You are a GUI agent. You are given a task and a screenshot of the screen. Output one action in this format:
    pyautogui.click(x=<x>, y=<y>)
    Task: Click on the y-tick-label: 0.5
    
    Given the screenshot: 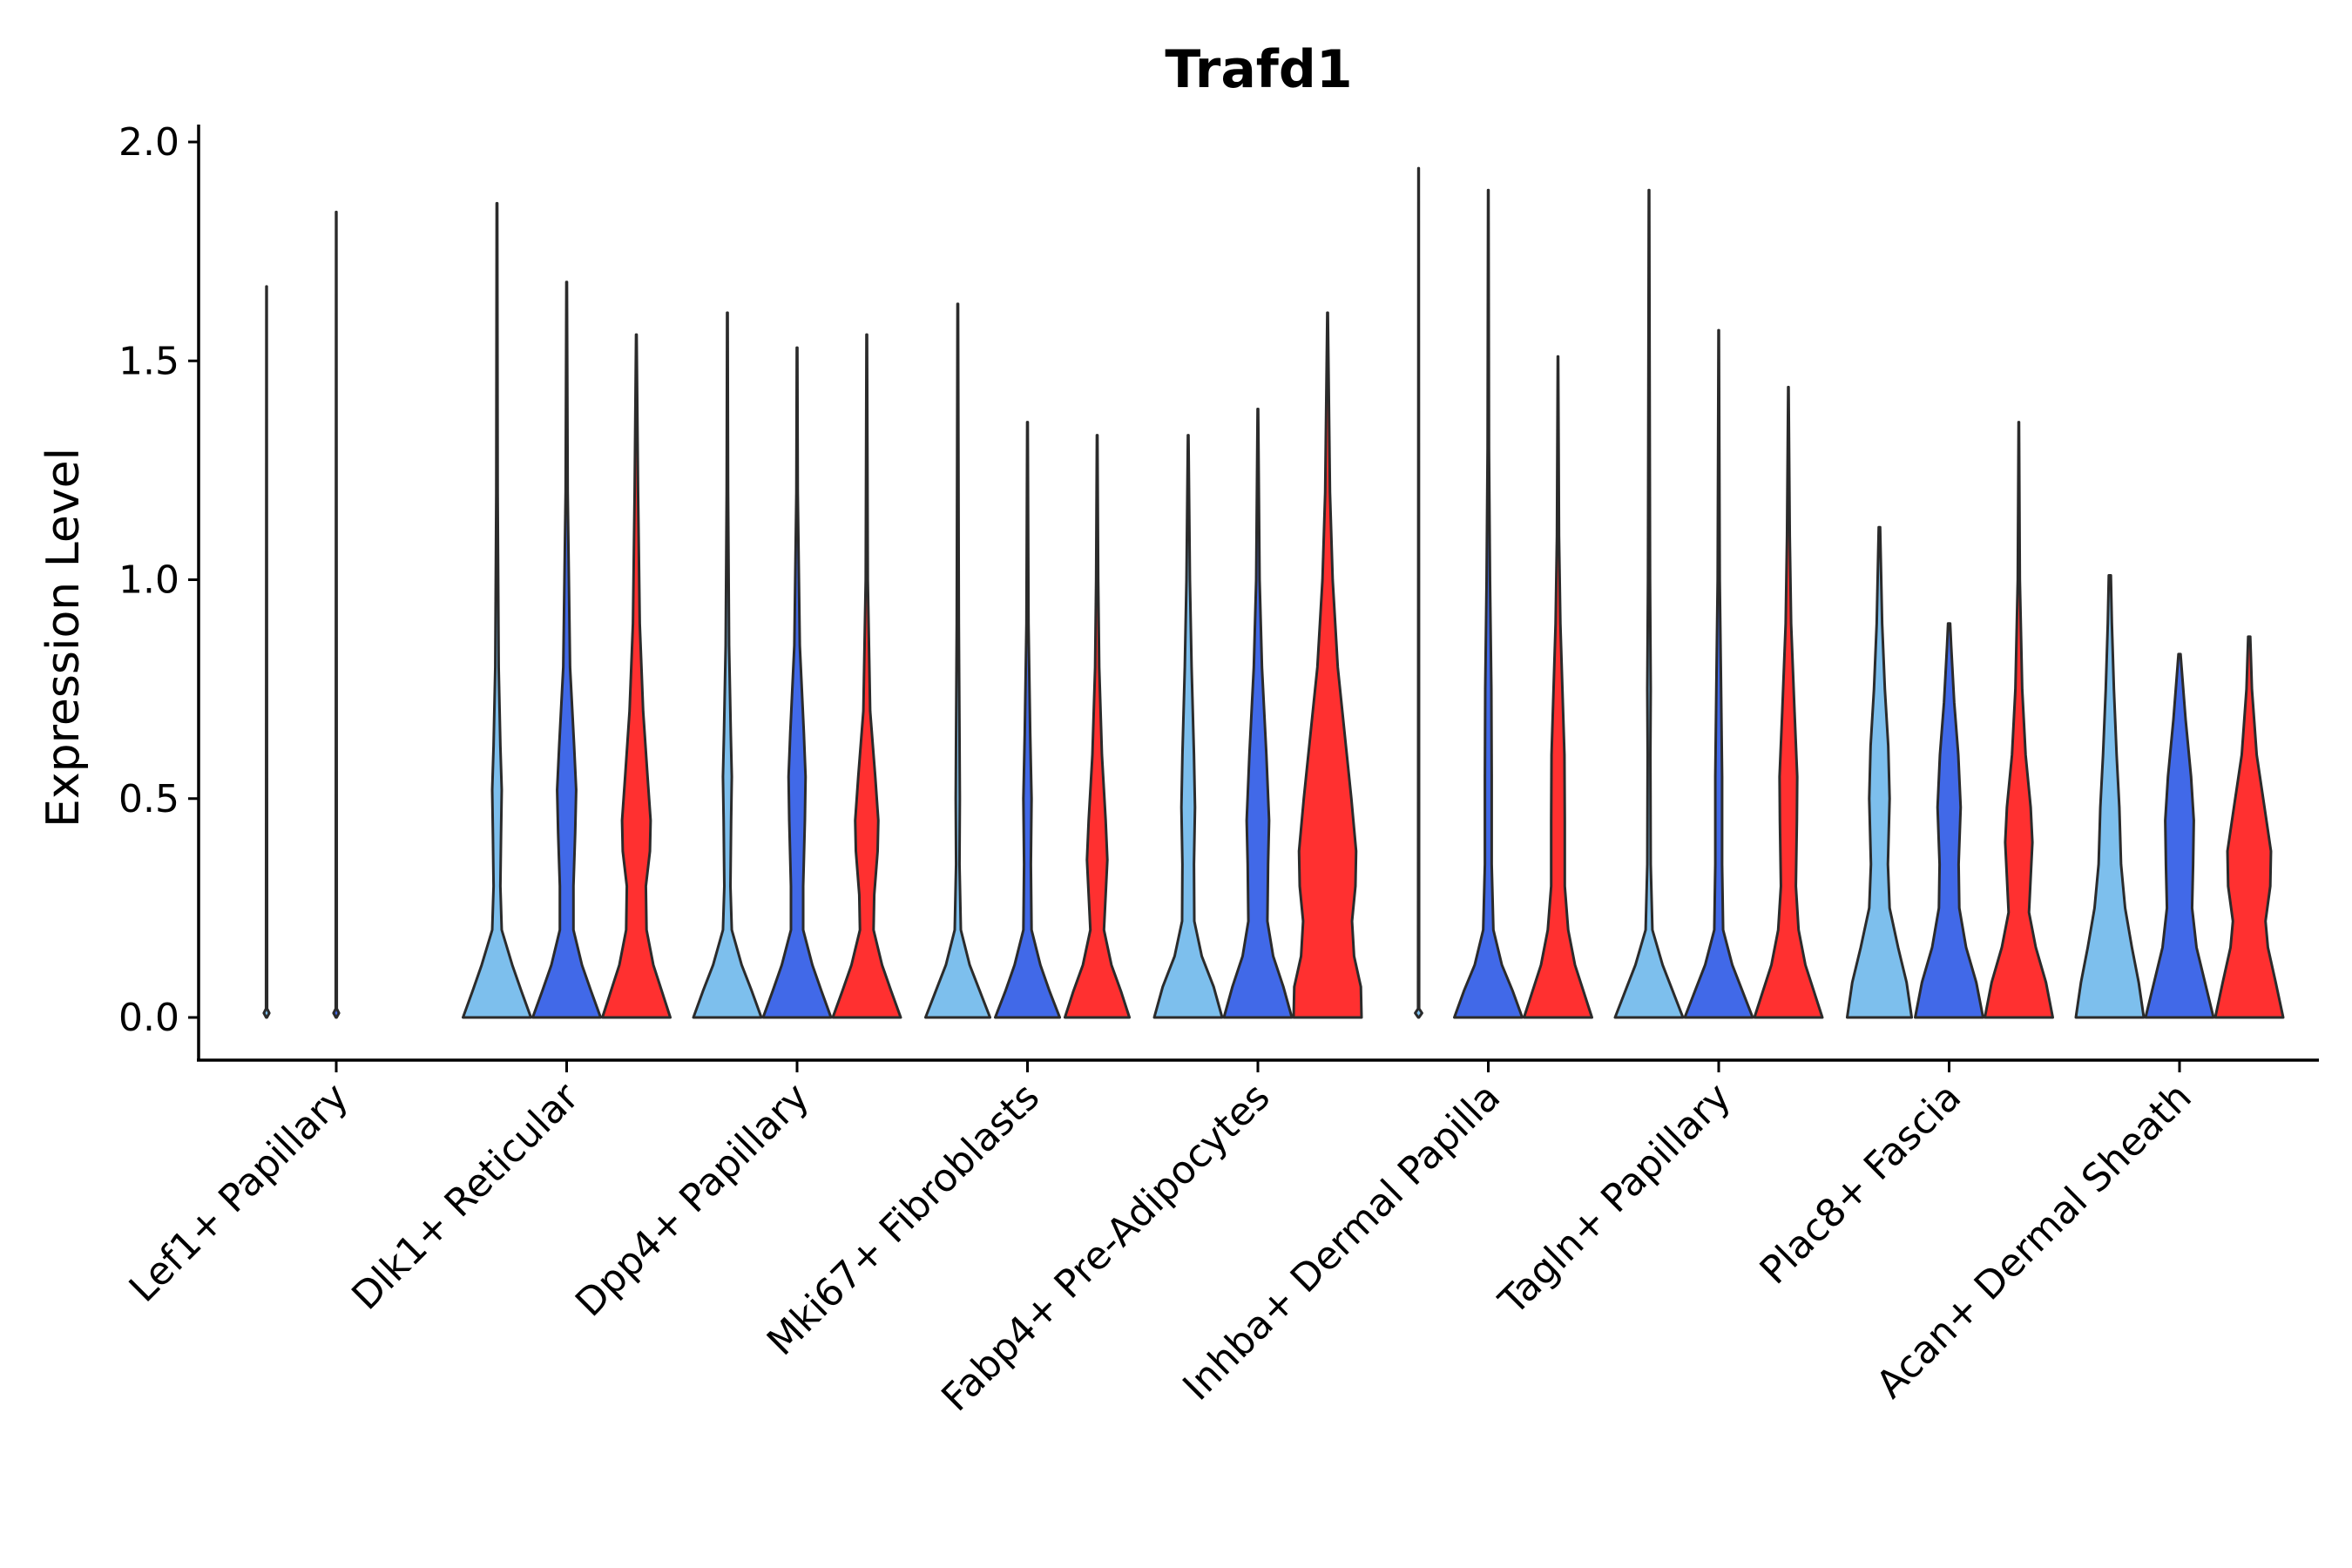 What is the action you would take?
    pyautogui.click(x=148, y=799)
    